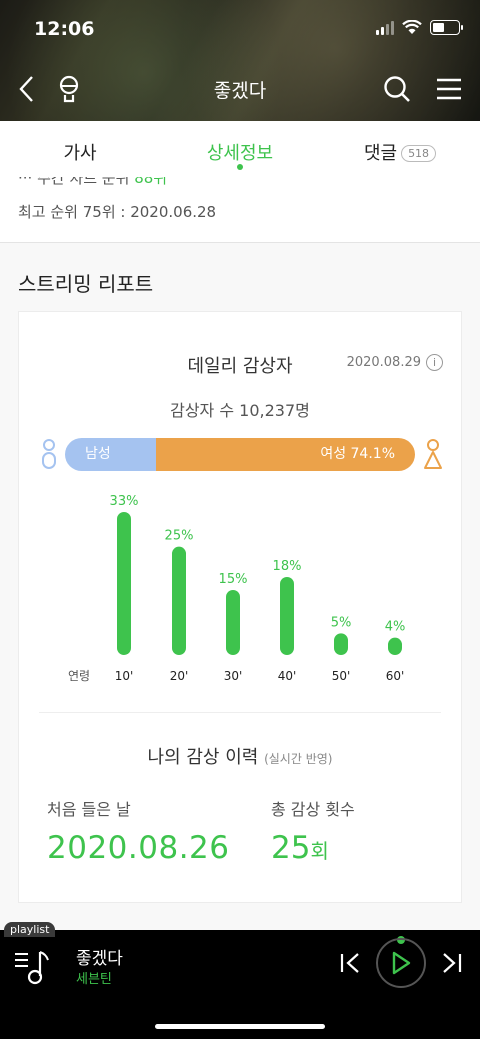  What do you see at coordinates (89, 809) in the screenshot?
I see `first-listen-label: 처음 들은 날` at bounding box center [89, 809].